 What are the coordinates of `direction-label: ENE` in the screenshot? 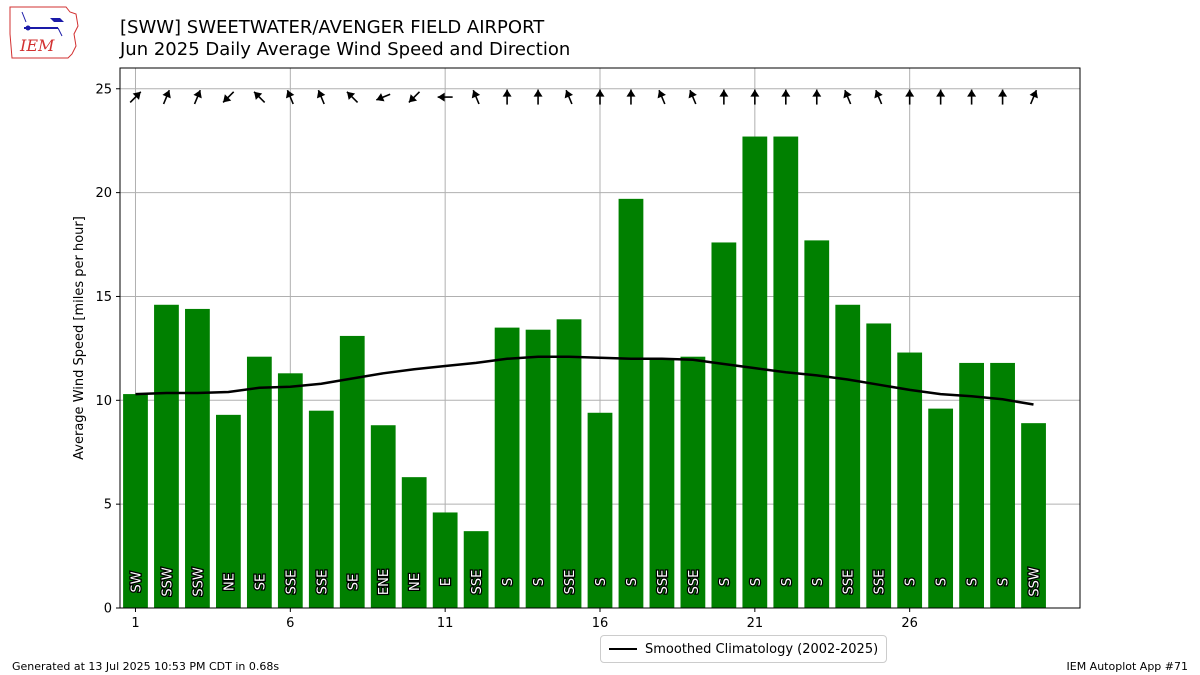 It's located at (384, 582).